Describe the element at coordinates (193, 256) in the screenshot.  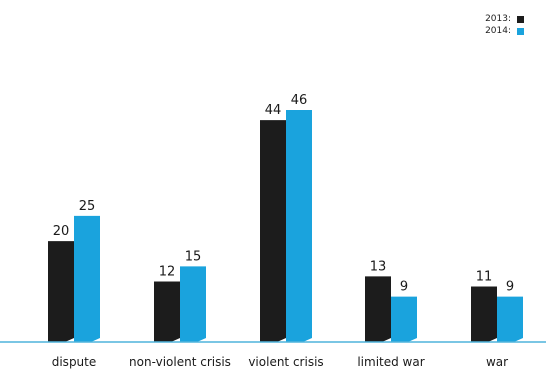
I see `data-label-2014-1: 15` at that location.